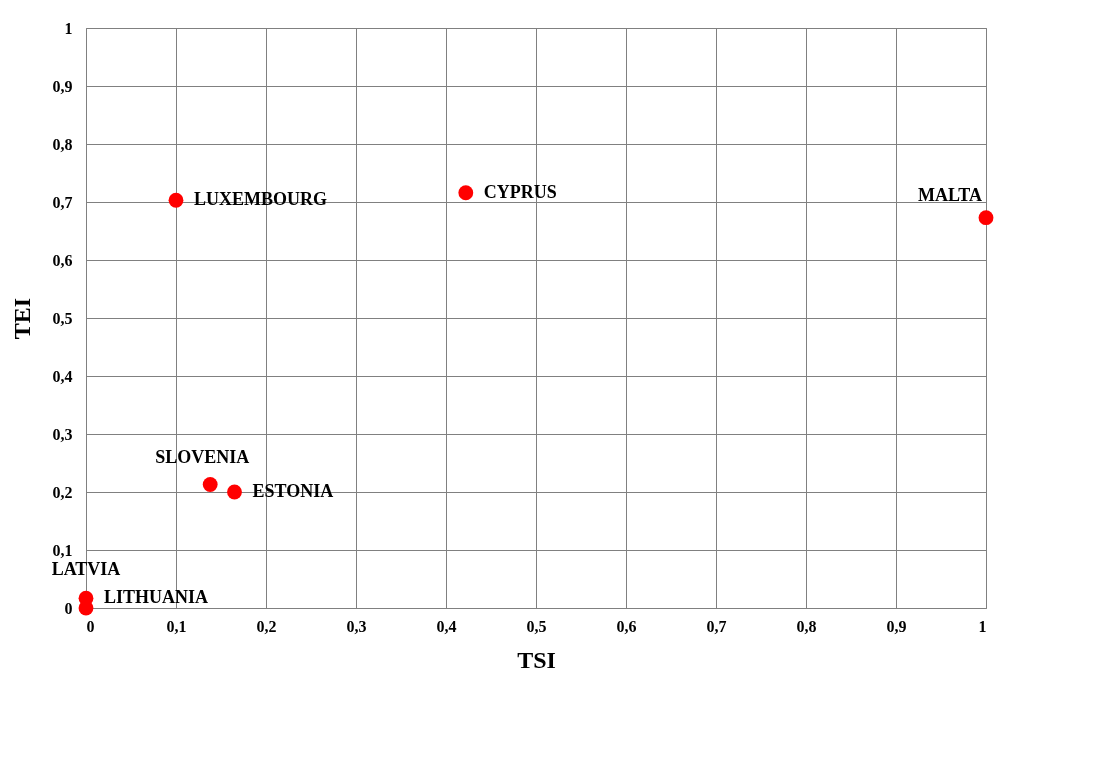 This screenshot has height=757, width=1108. What do you see at coordinates (68, 28) in the screenshot?
I see `y-tick-label: 1` at bounding box center [68, 28].